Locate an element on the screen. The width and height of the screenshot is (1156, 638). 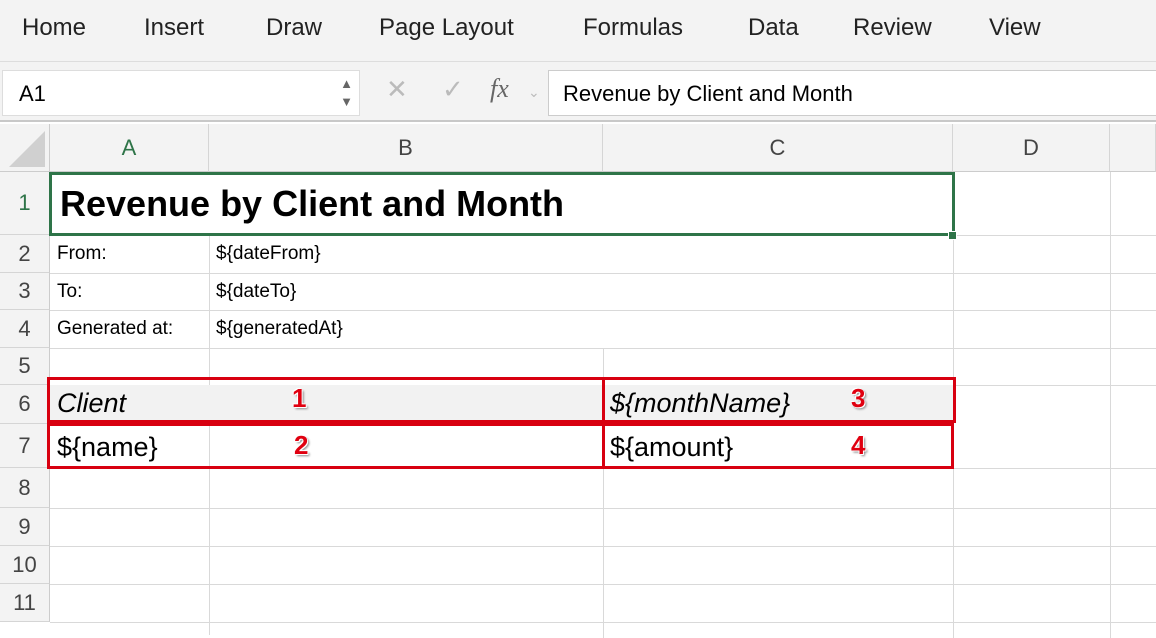
row-header-4: 4 is located at coordinates (25, 329).